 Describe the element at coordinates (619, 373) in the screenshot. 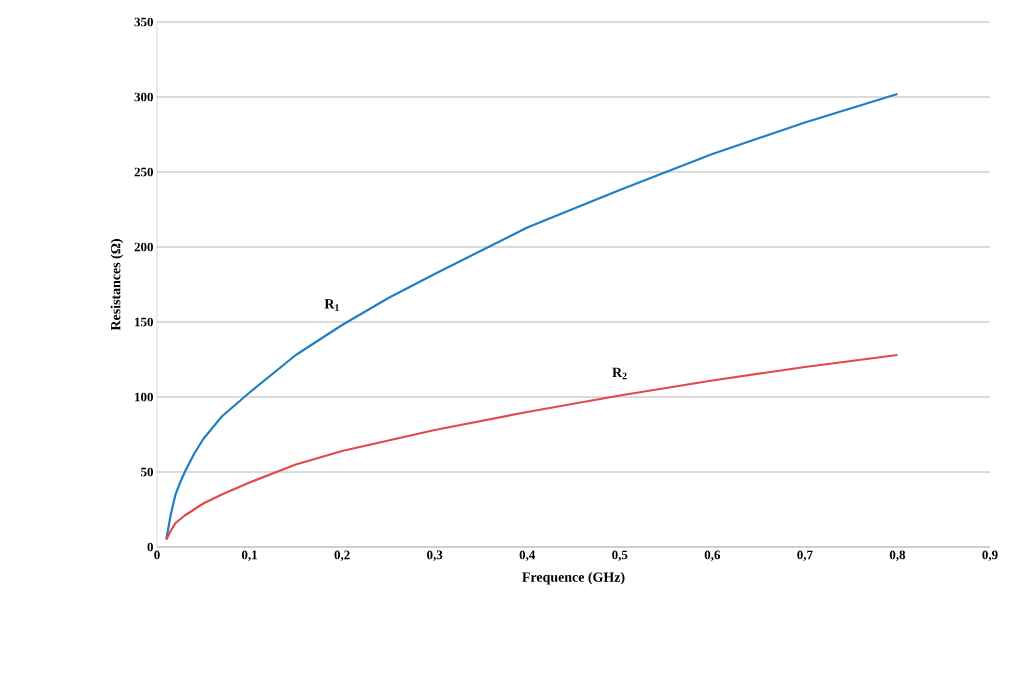

I see `series-label: R$_{2}$` at that location.